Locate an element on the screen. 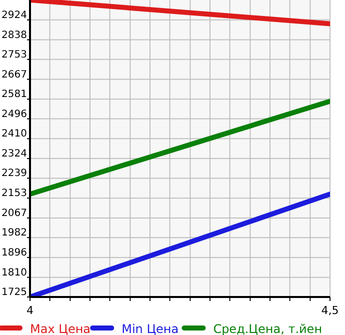 The width and height of the screenshot is (345, 335). legend-label: Max Цена is located at coordinates (60, 328).